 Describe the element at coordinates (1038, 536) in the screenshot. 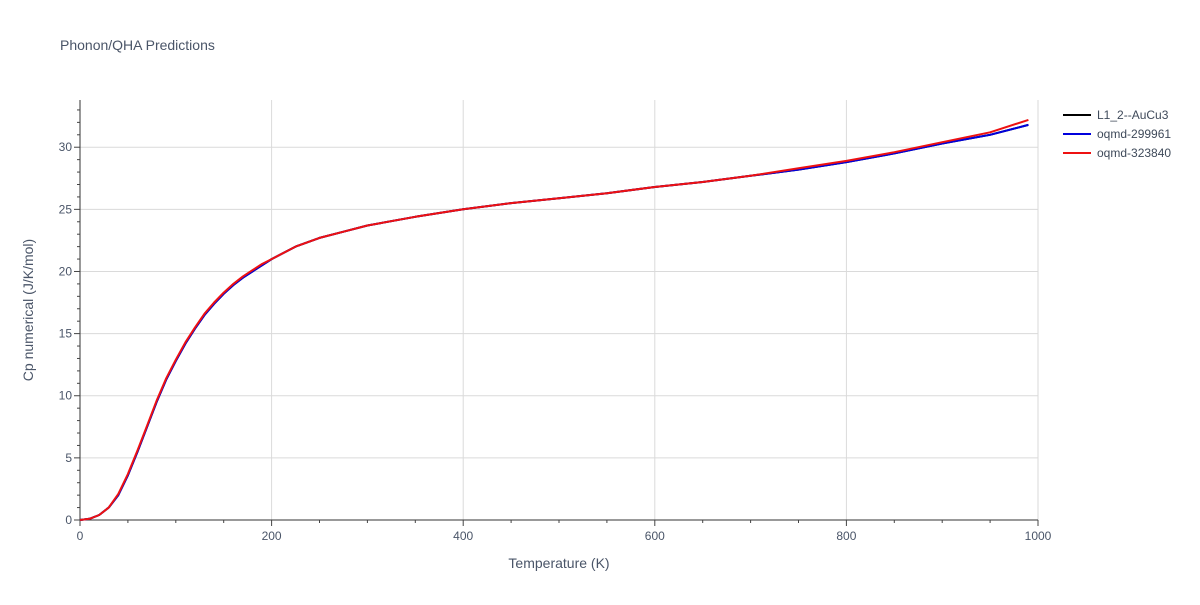

I see `x-tick-label: 1000` at that location.